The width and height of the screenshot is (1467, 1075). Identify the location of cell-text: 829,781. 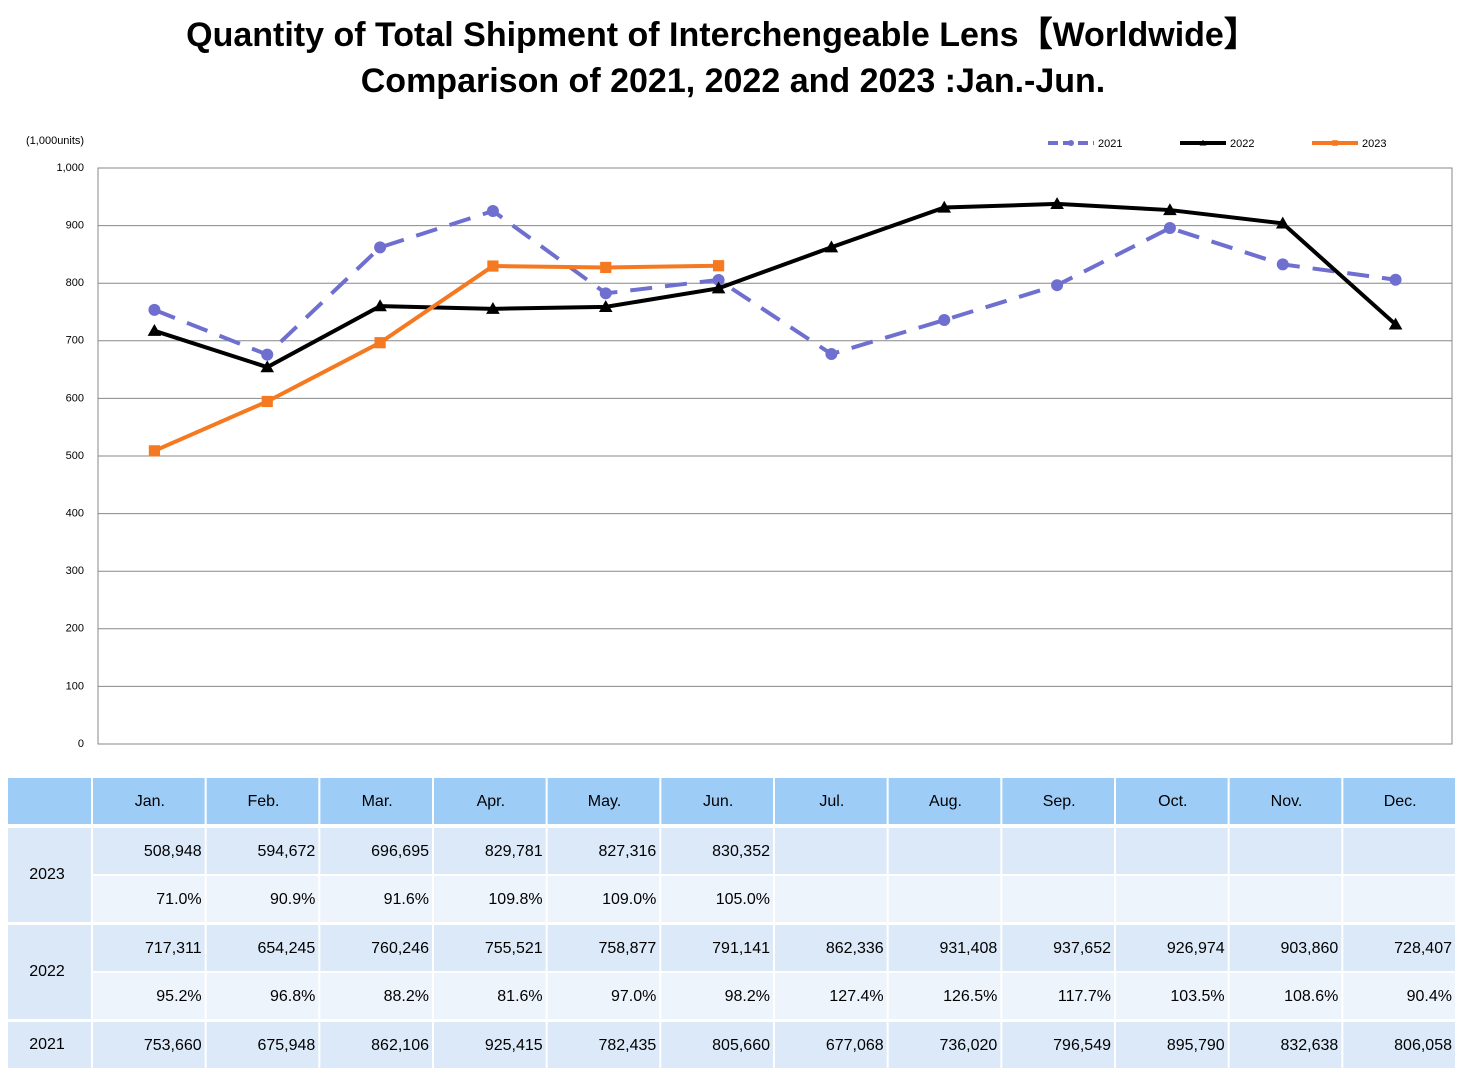
(514, 851).